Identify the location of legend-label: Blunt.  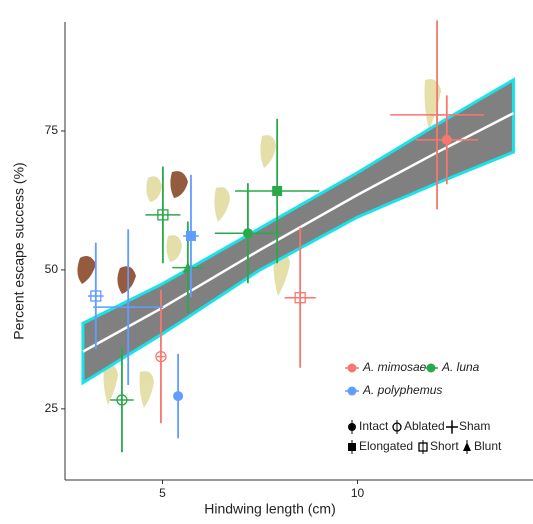
(488, 446).